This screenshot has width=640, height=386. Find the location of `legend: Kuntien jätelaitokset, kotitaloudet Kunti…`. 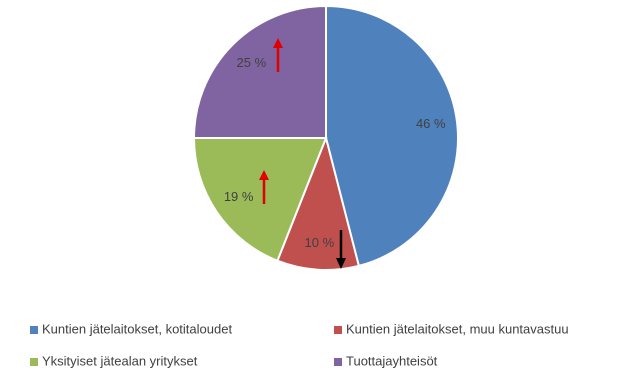

legend: Kuntien jätelaitokset, kotitaloudet Kunti… is located at coordinates (299, 344).